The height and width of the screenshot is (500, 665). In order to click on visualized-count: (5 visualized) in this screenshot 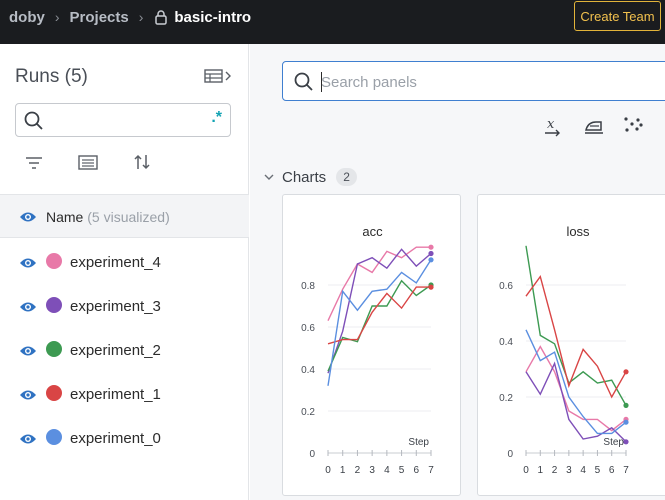, I will do `click(128, 217)`.